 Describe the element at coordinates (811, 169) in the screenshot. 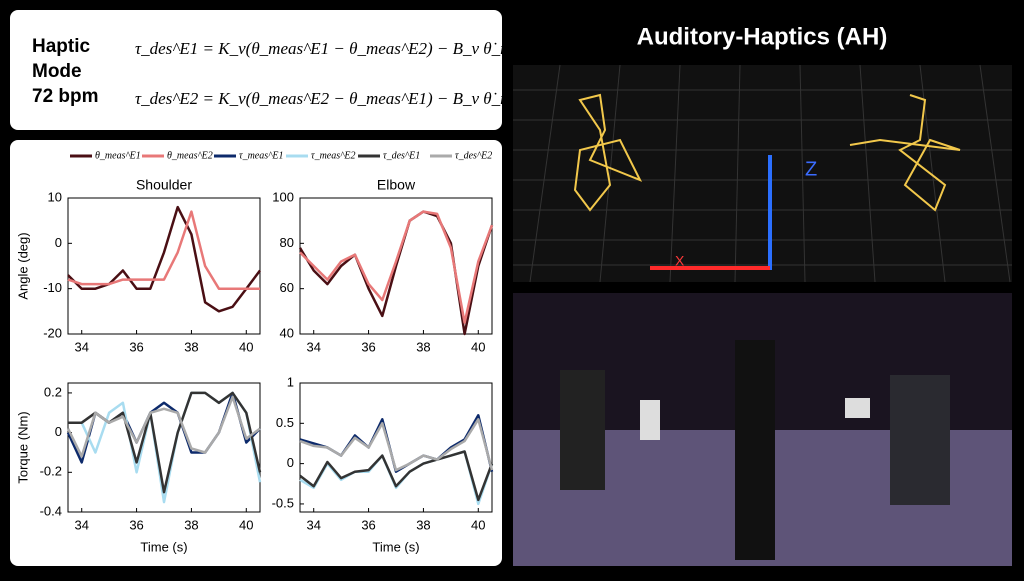

I see `scene-axis-label: Z` at that location.